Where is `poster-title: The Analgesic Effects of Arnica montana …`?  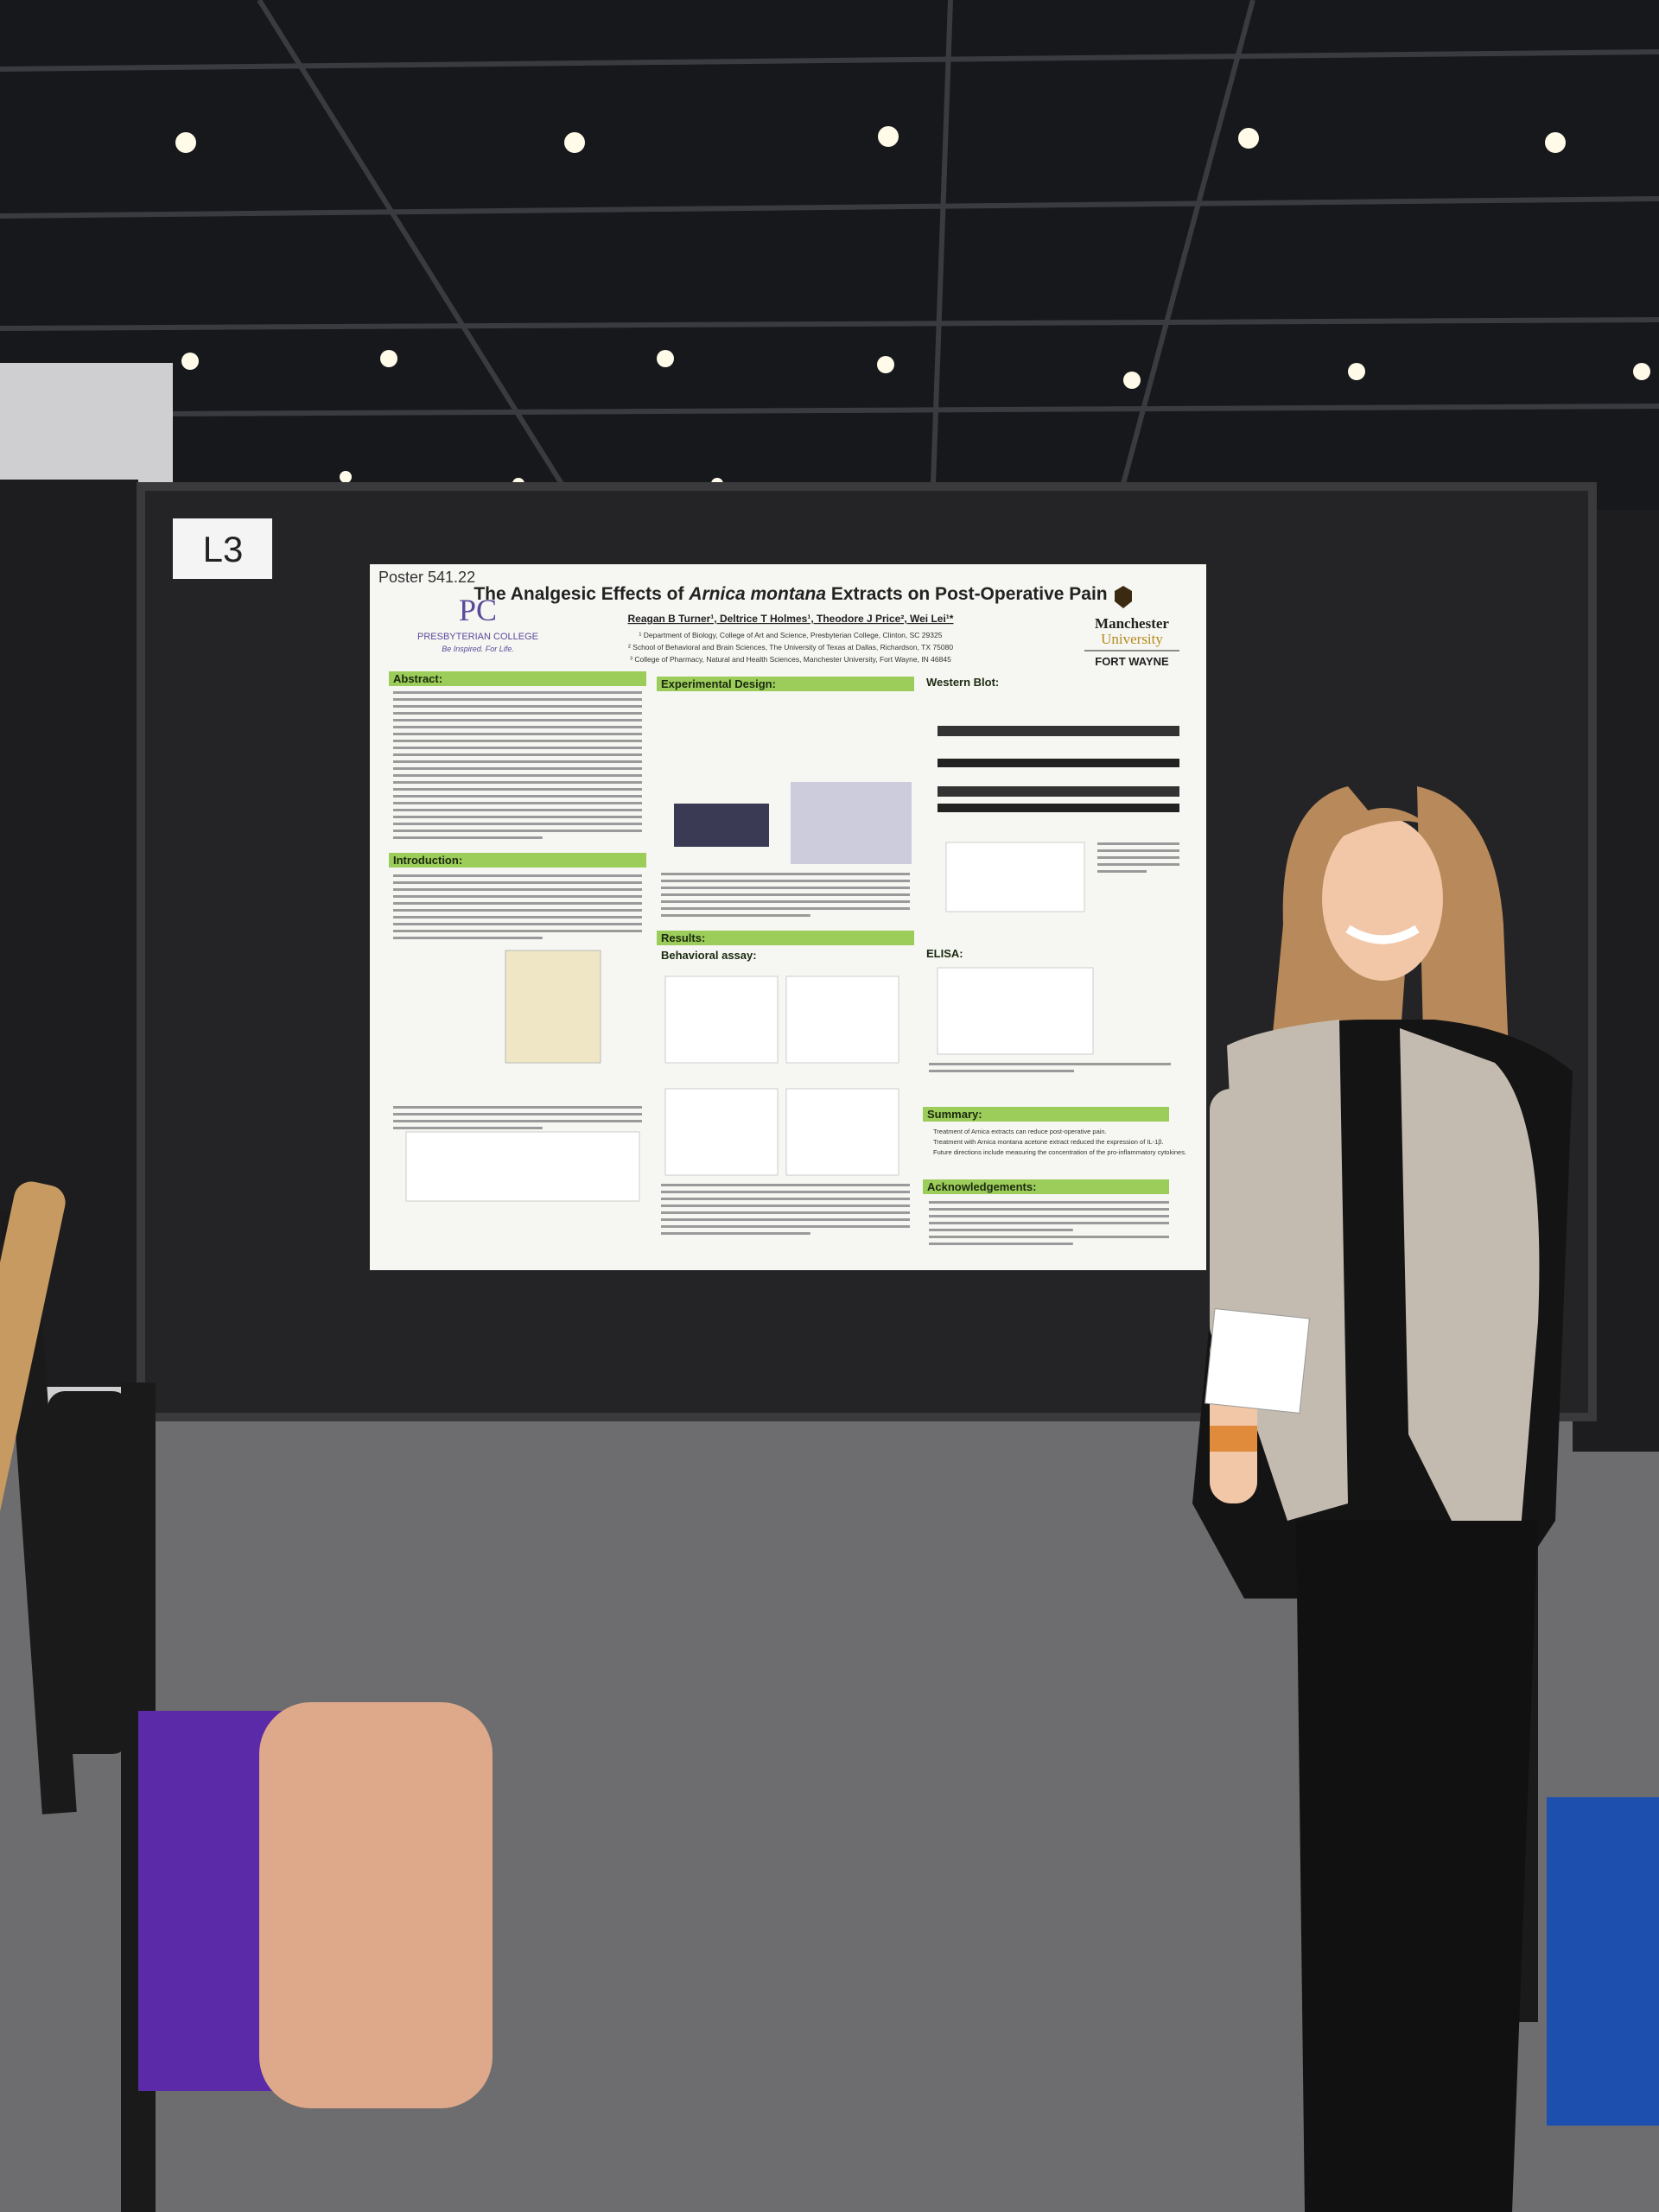 poster-title: The Analgesic Effects of Arnica montana … is located at coordinates (790, 594).